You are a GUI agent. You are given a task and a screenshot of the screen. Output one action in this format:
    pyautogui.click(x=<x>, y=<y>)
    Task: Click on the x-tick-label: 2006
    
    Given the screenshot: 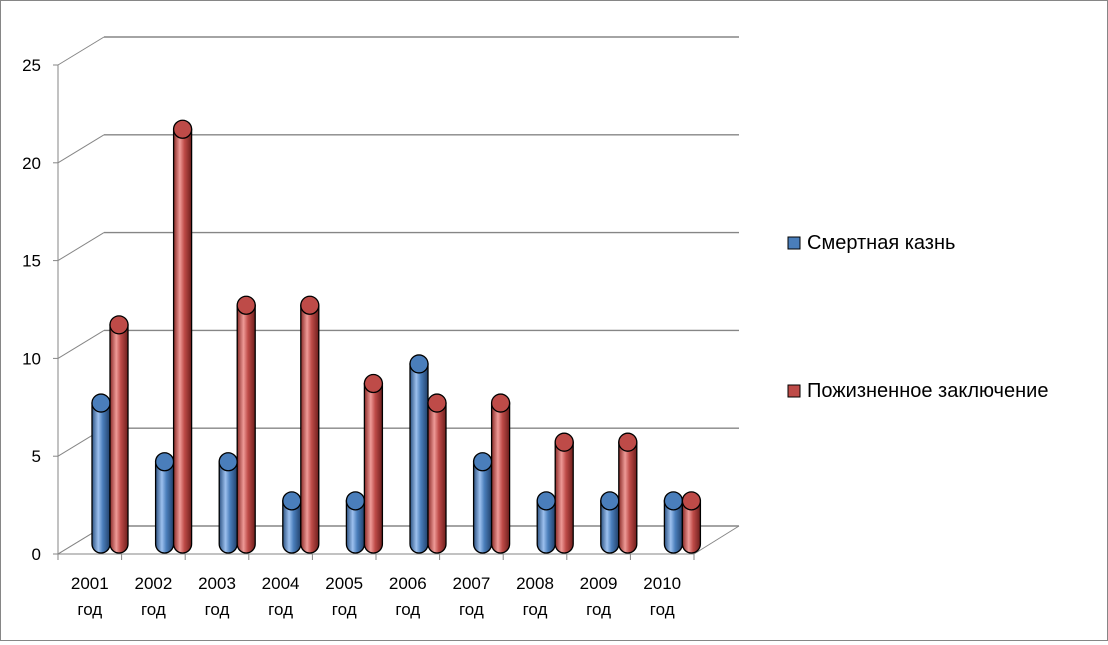 What is the action you would take?
    pyautogui.click(x=408, y=583)
    